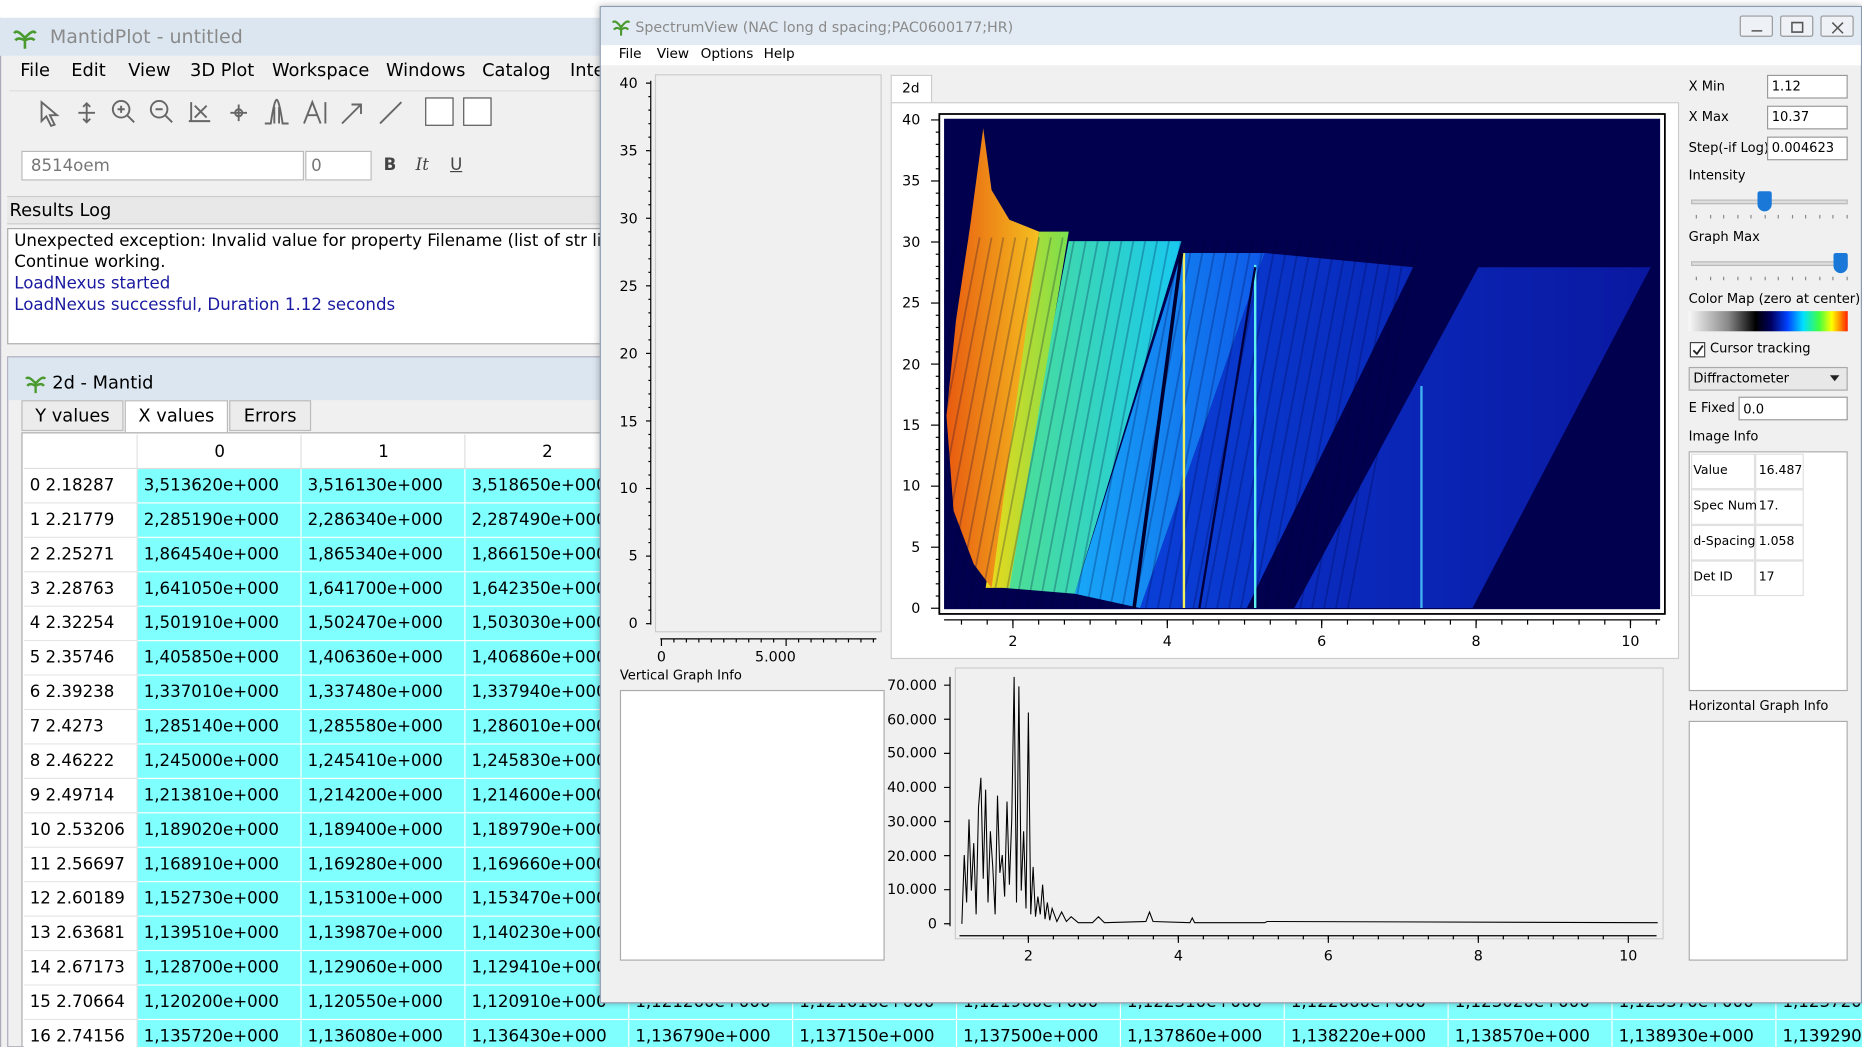 Image resolution: width=1862 pixels, height=1047 pixels. Describe the element at coordinates (1819, 278) in the screenshot. I see `slider-tick` at that location.